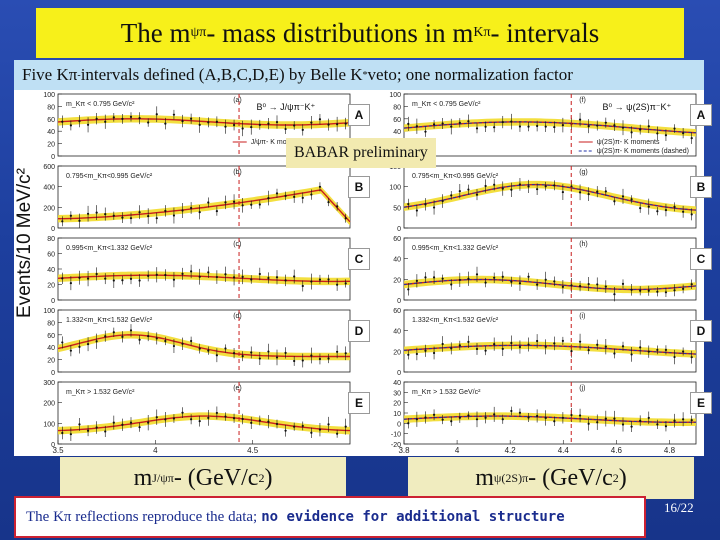 This screenshot has height=540, width=720. What do you see at coordinates (203, 478) in the screenshot?
I see `x-axis-label-left: m J/ψπ - (GeV/c 2)` at bounding box center [203, 478].